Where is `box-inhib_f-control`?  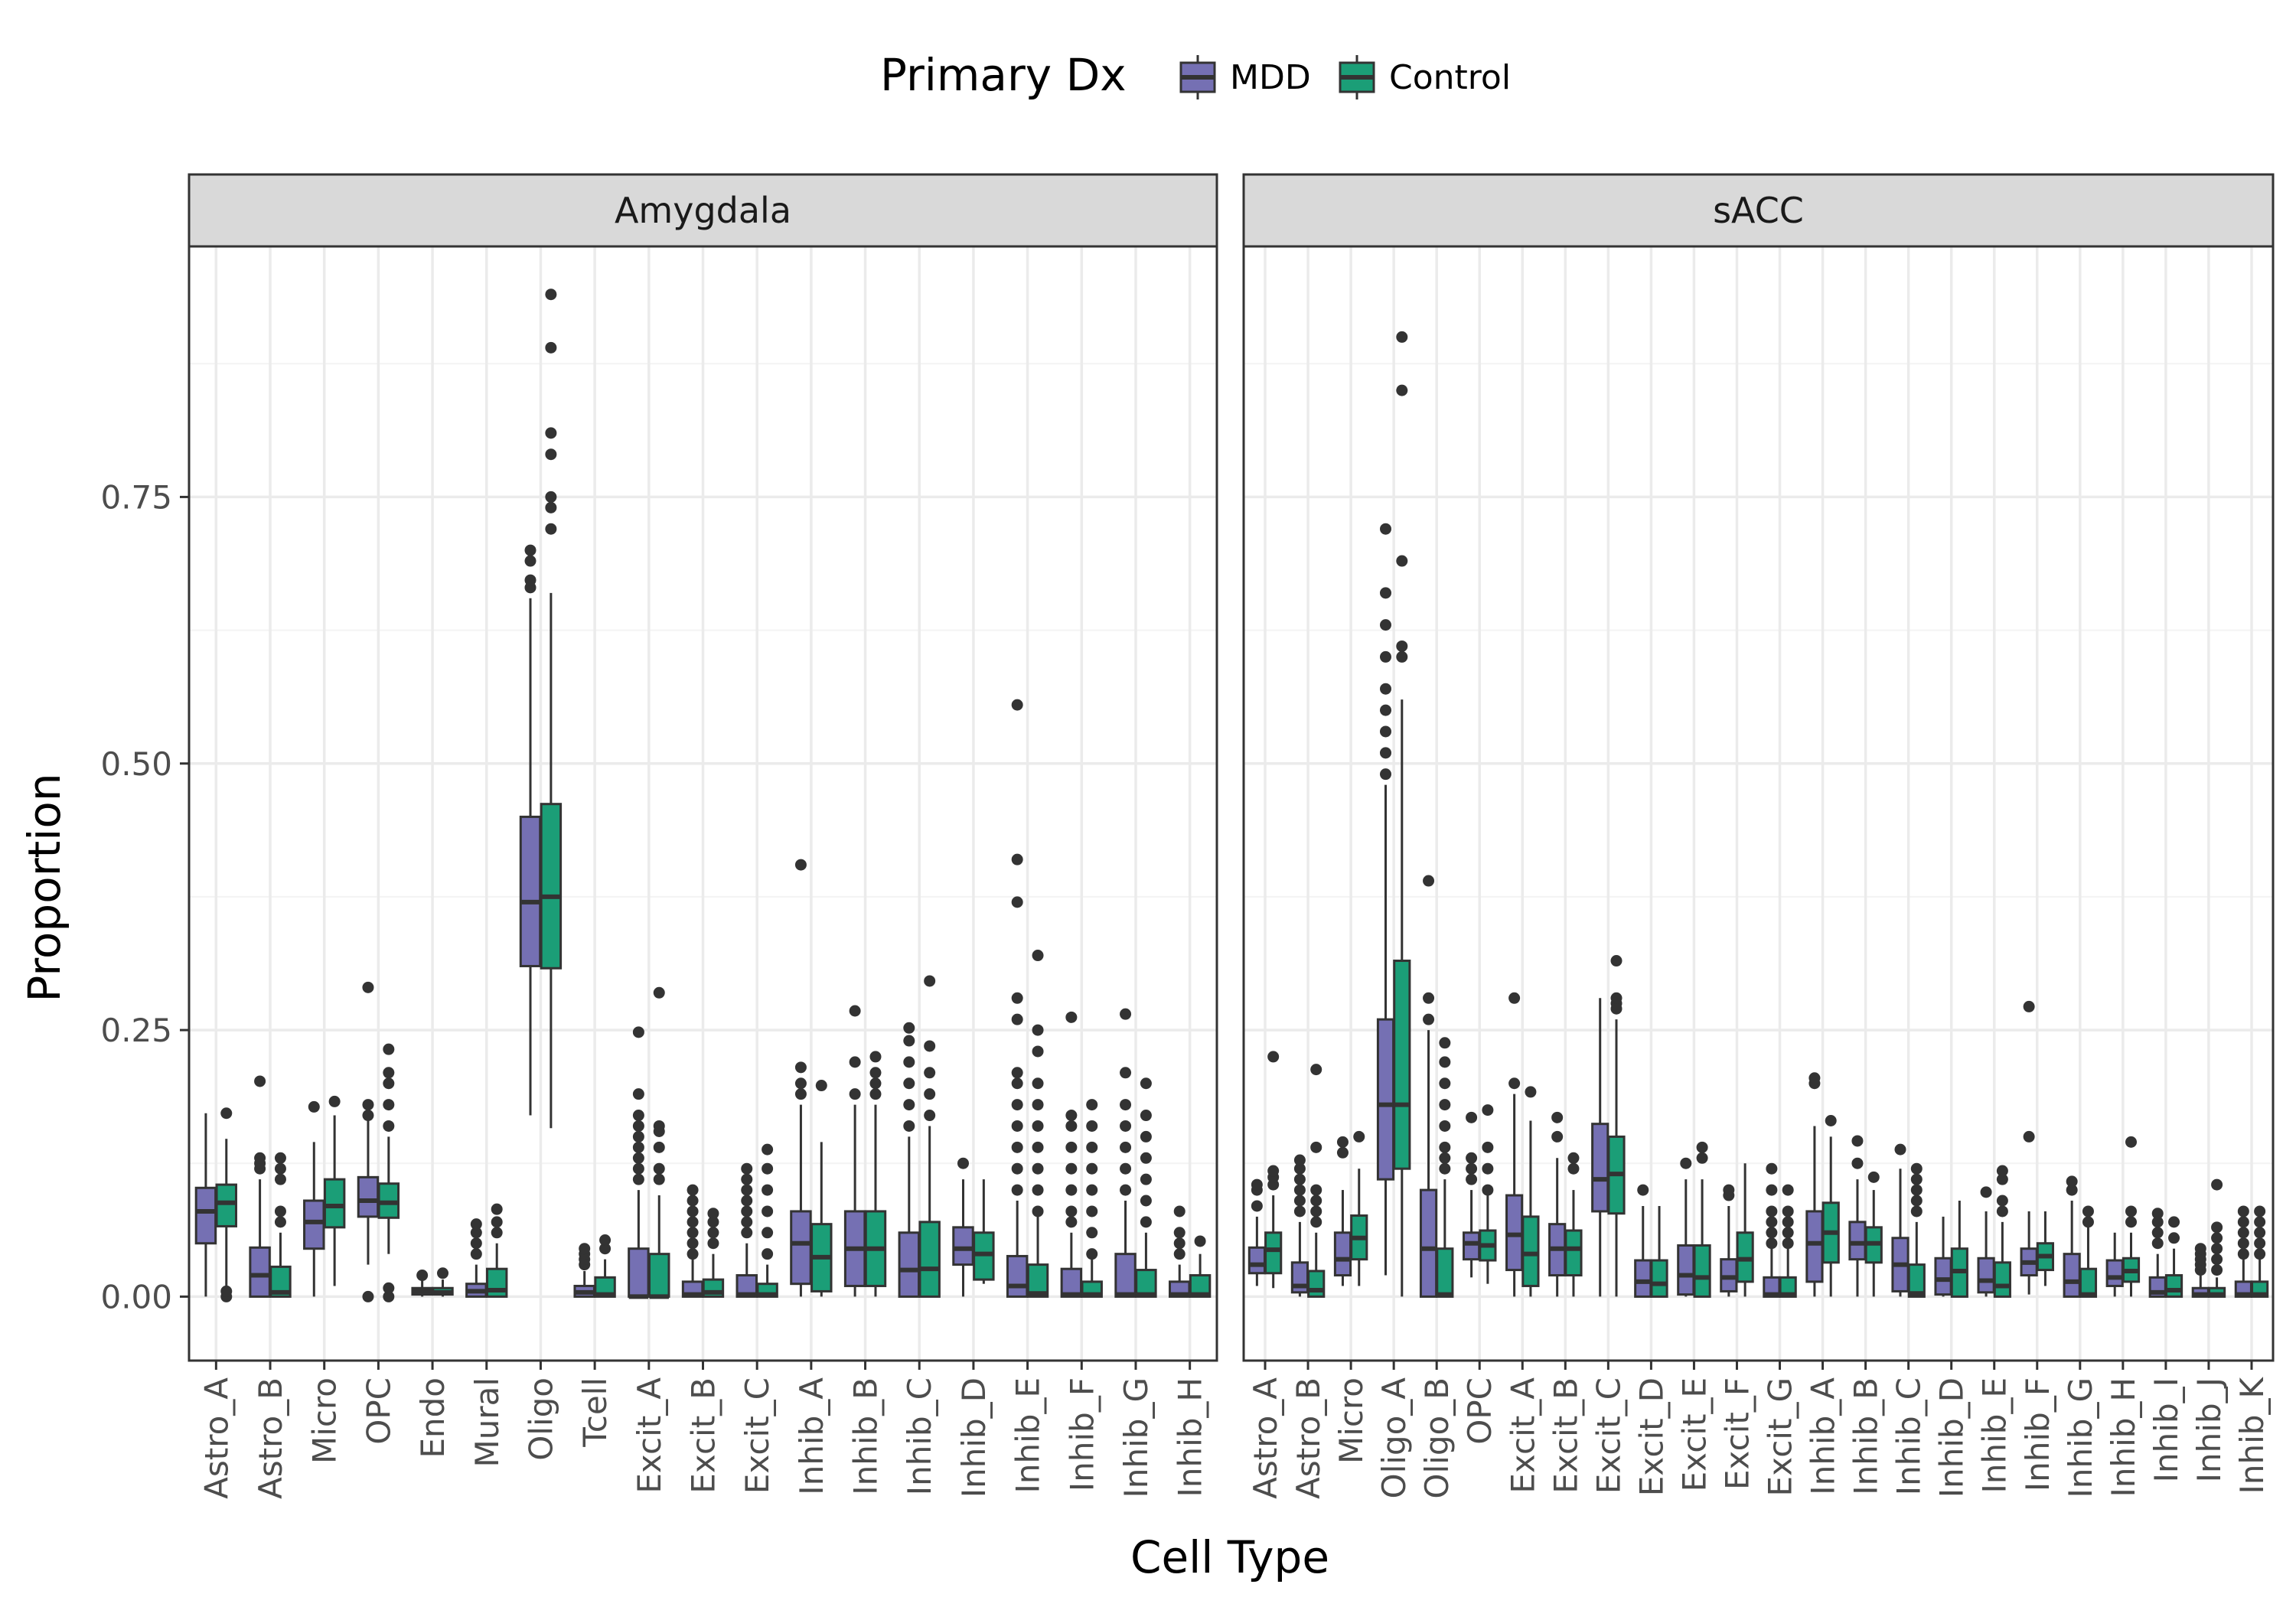 box-inhib_f-control is located at coordinates (2045, 1248).